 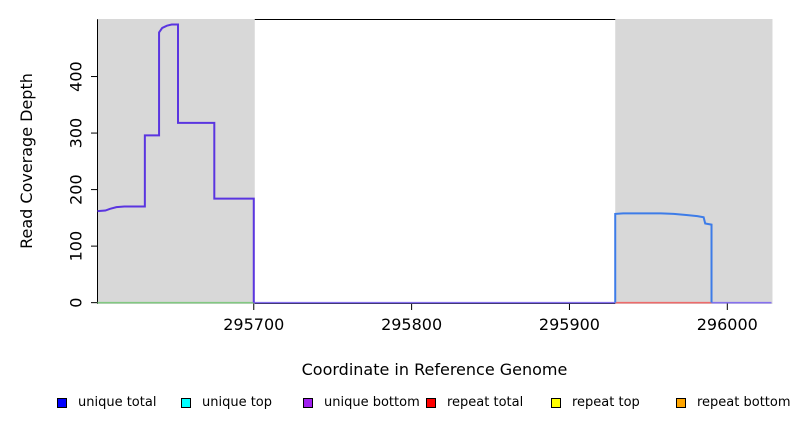 I want to click on x-tick-label: 296000, so click(x=727, y=324).